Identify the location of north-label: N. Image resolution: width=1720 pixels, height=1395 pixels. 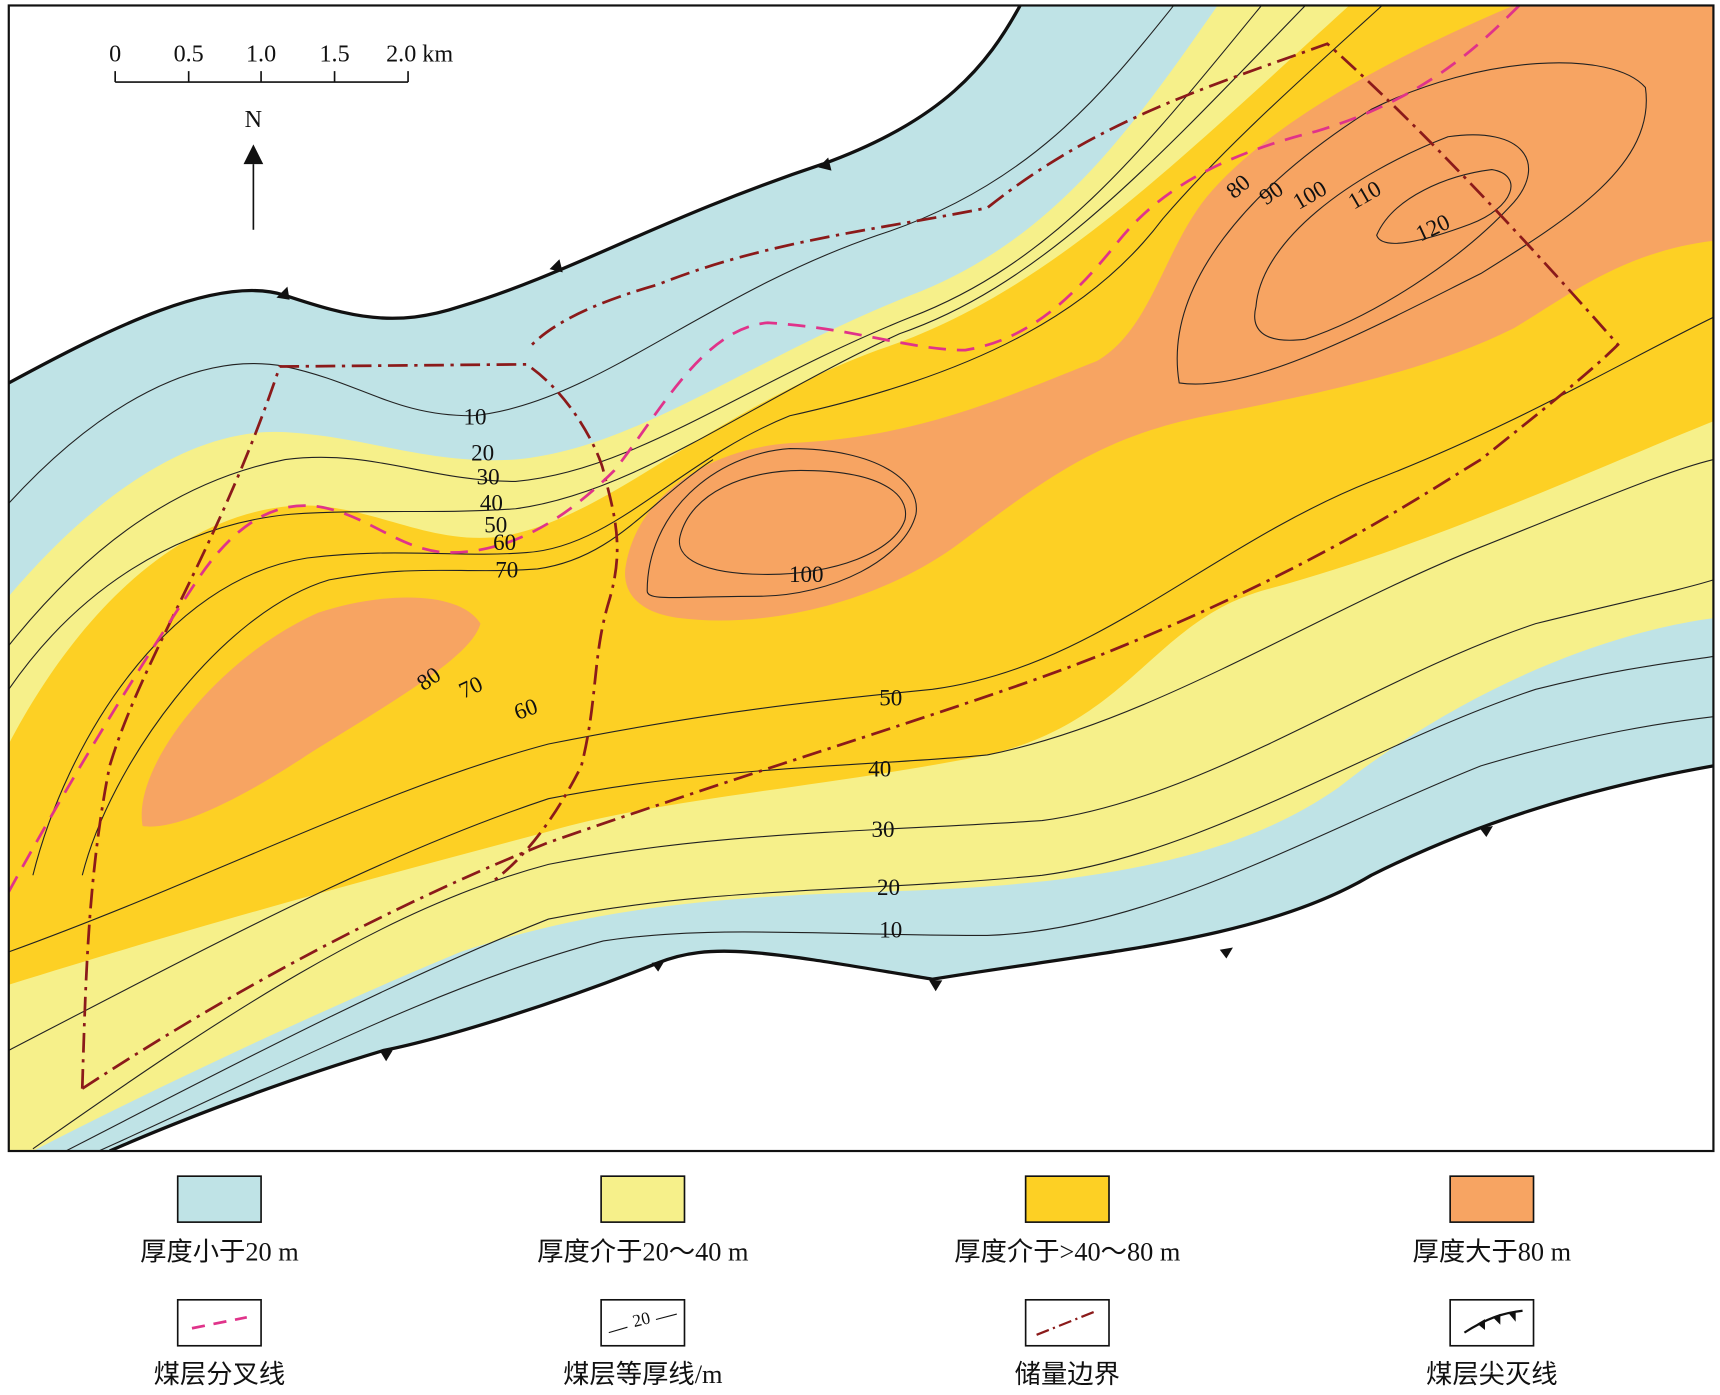
(253, 120).